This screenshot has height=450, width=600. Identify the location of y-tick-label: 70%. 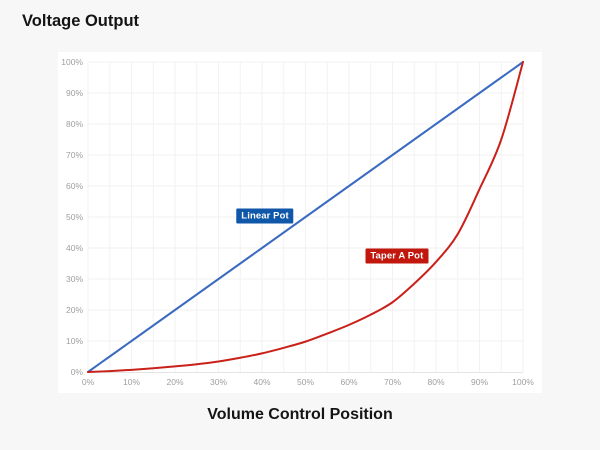
(74, 155).